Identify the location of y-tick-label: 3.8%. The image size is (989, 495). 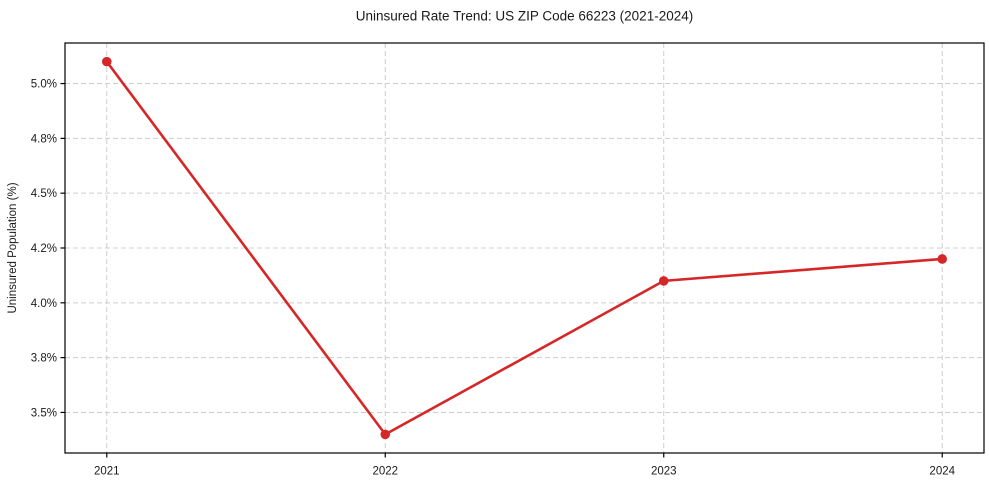
(44, 359).